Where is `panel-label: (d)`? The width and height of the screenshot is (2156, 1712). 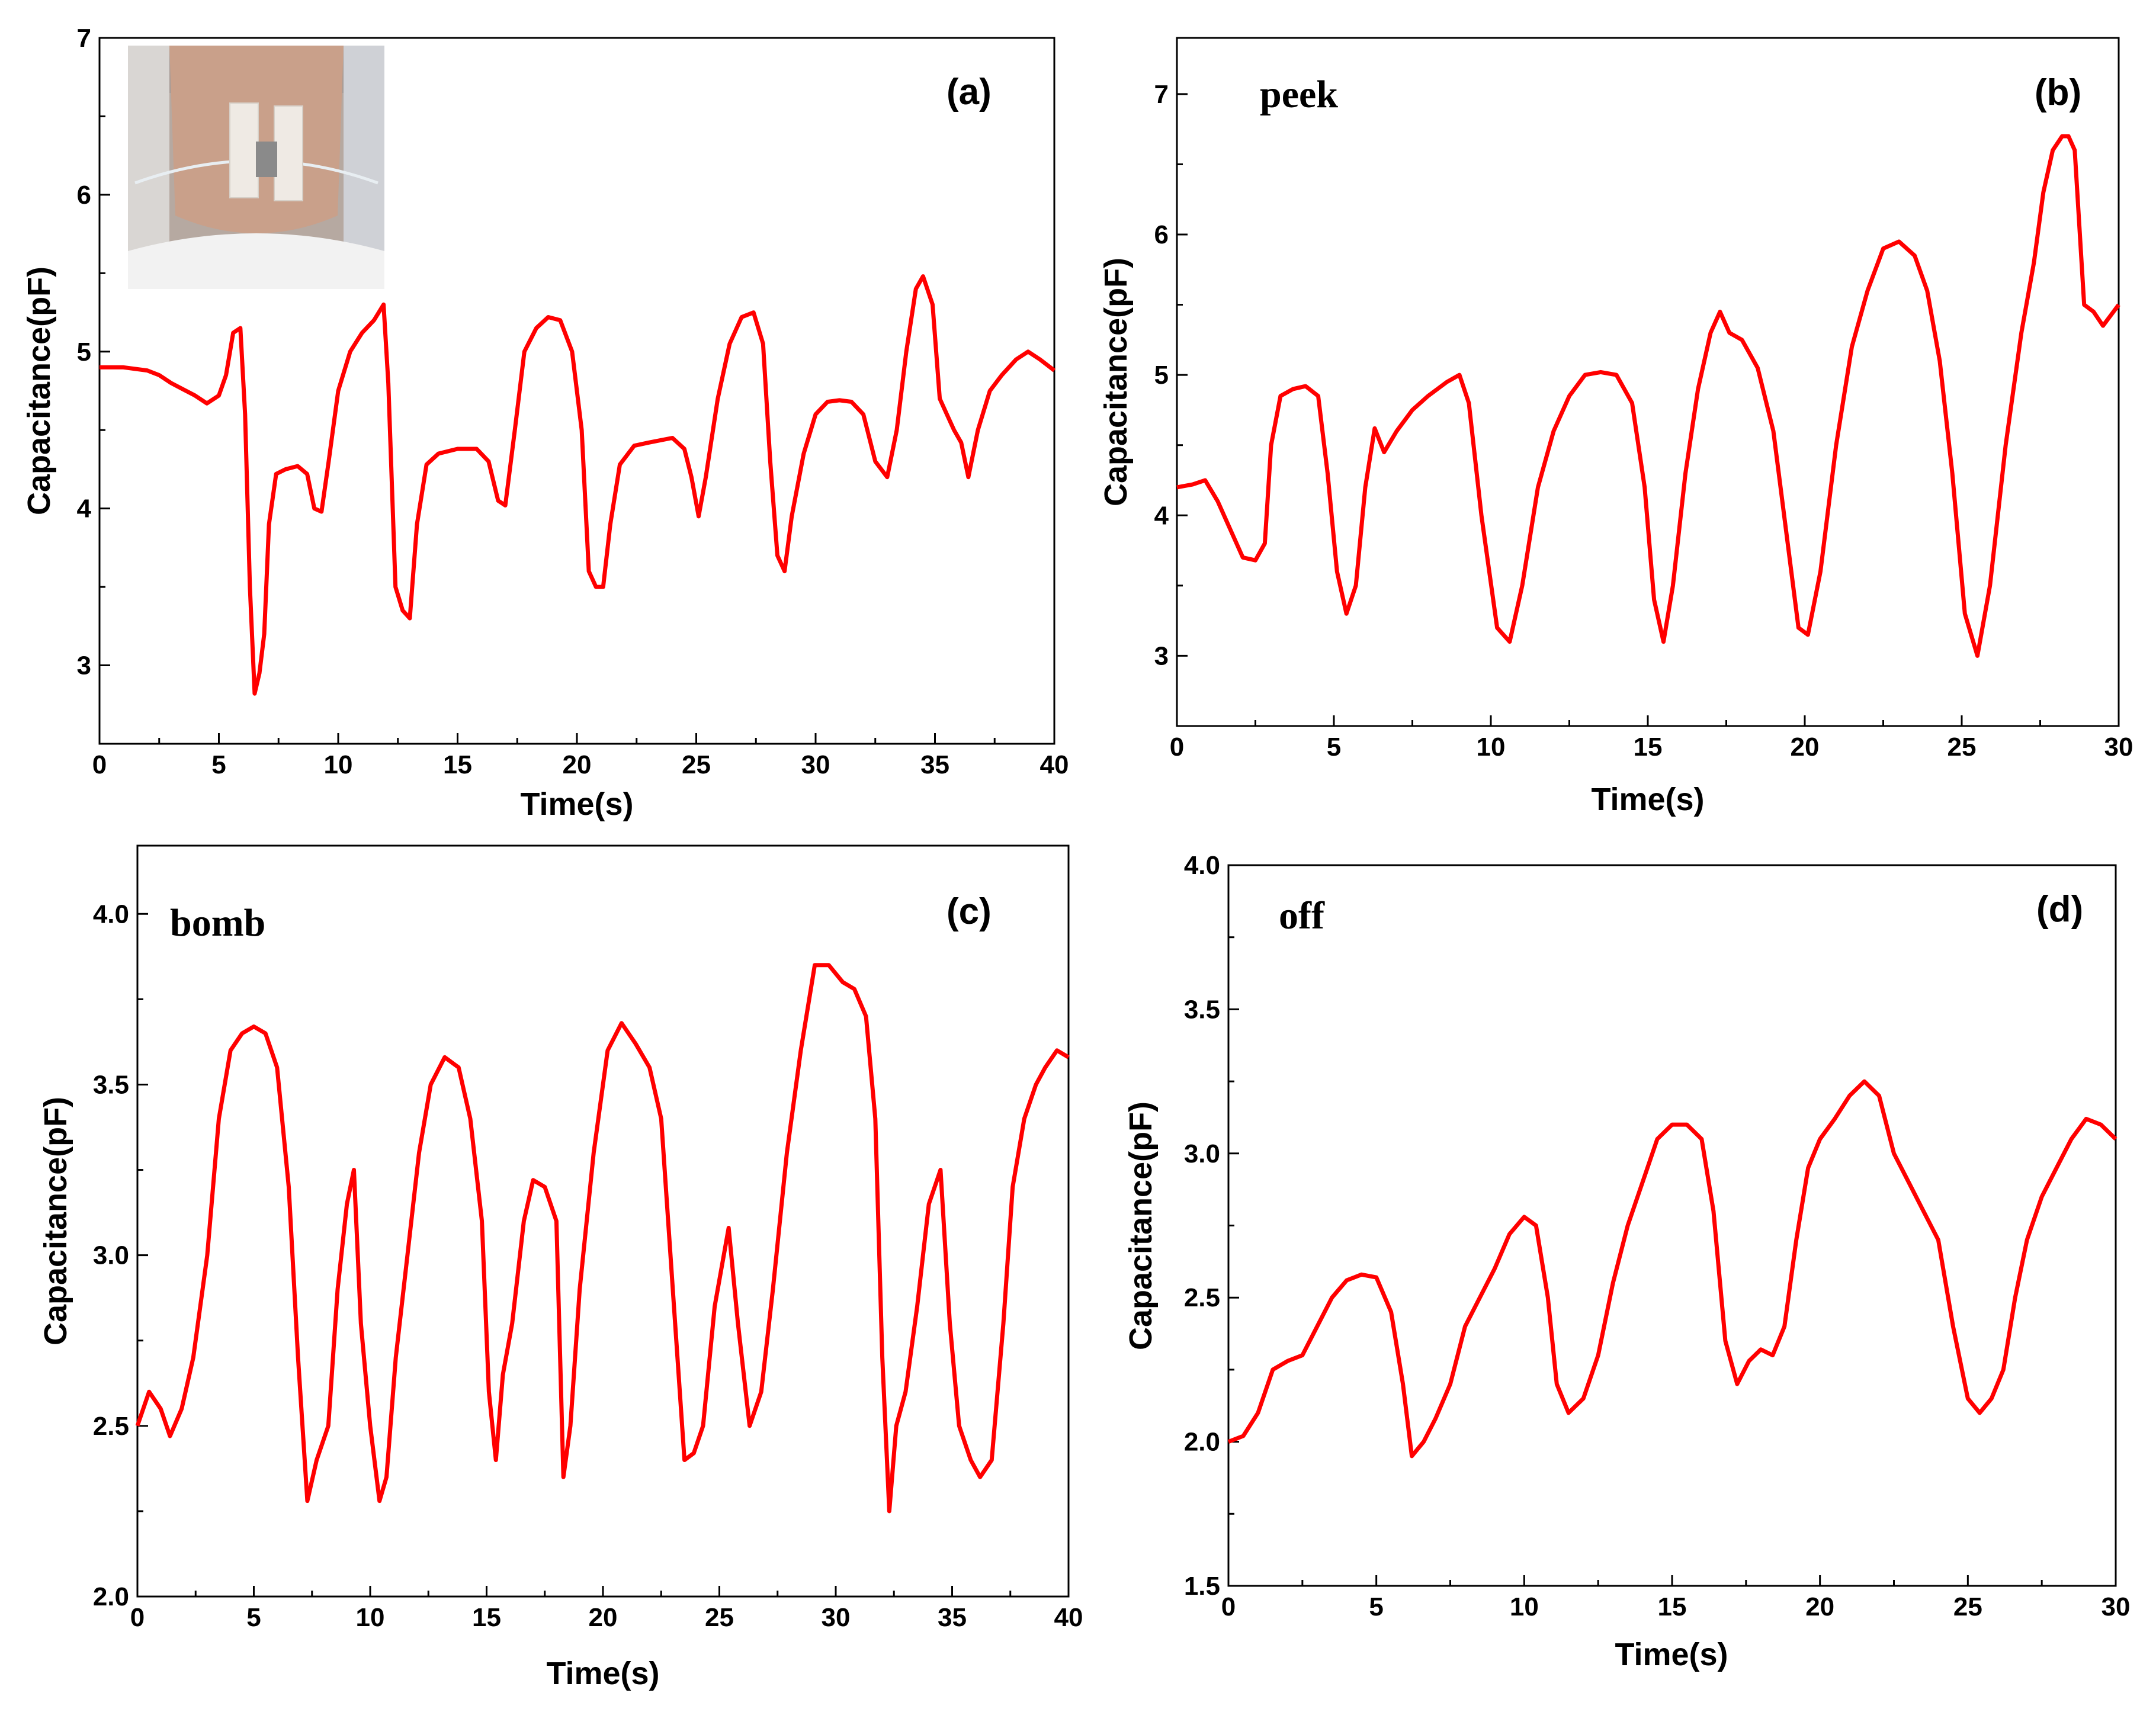
panel-label: (d) is located at coordinates (2059, 910).